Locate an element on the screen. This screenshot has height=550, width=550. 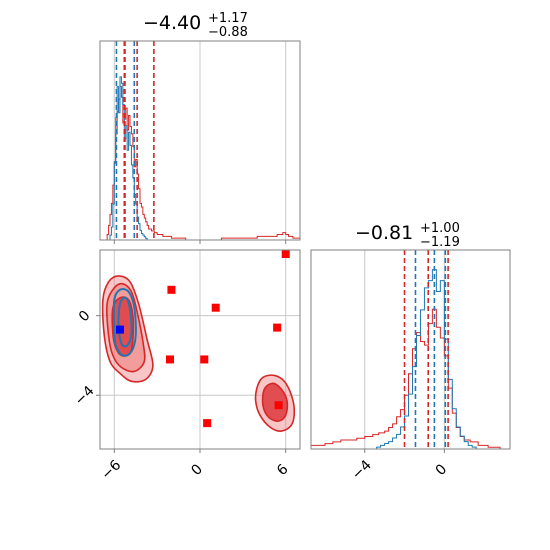
blue-marker is located at coordinates (120, 329).